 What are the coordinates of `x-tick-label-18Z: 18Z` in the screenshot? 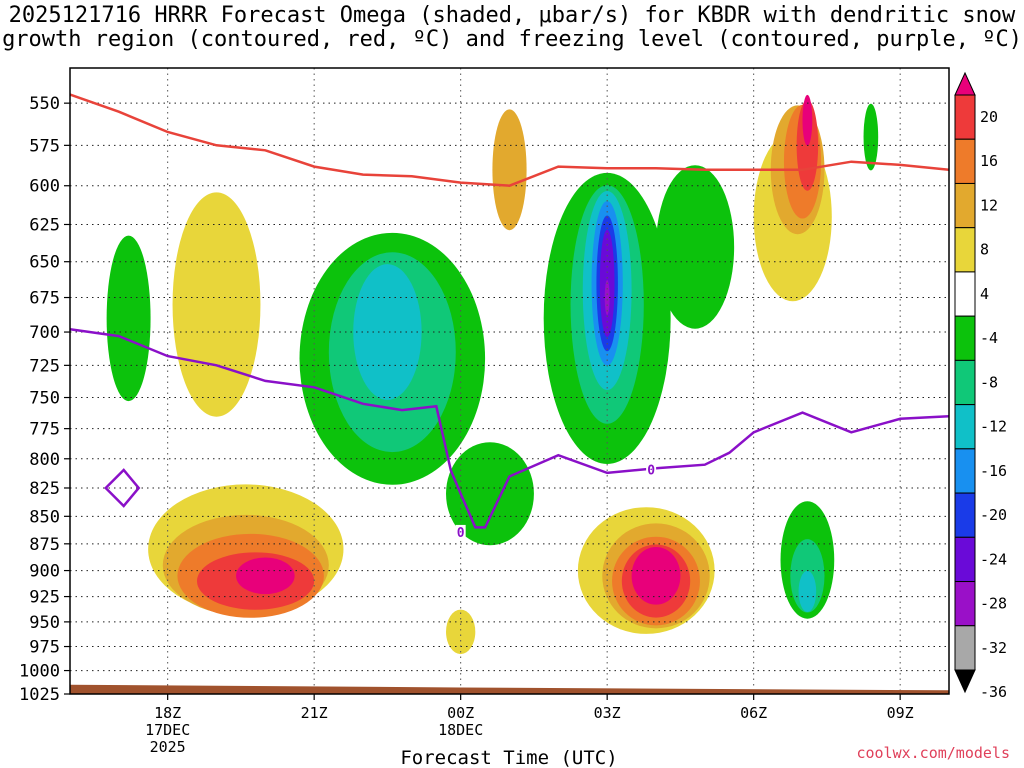 It's located at (167, 713).